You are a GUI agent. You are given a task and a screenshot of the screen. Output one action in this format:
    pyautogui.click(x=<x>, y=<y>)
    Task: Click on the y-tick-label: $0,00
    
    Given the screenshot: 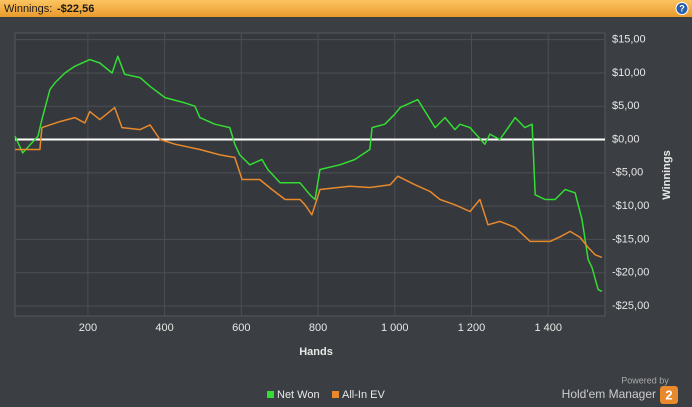 What is the action you would take?
    pyautogui.click(x=626, y=139)
    